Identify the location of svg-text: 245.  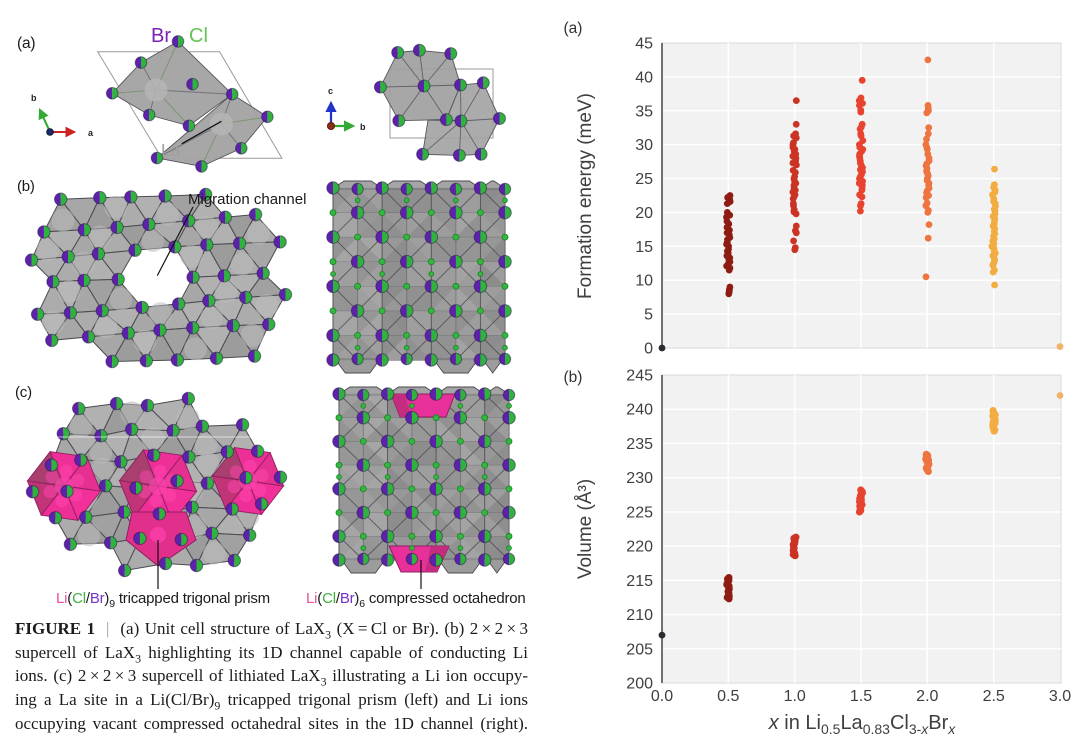
(639, 376).